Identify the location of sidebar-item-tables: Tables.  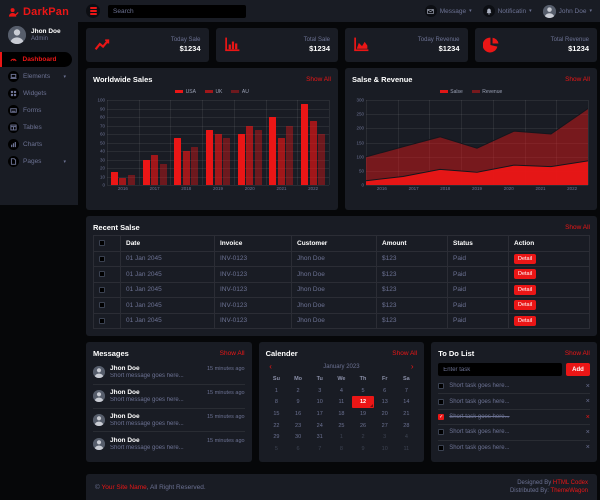
(36, 127).